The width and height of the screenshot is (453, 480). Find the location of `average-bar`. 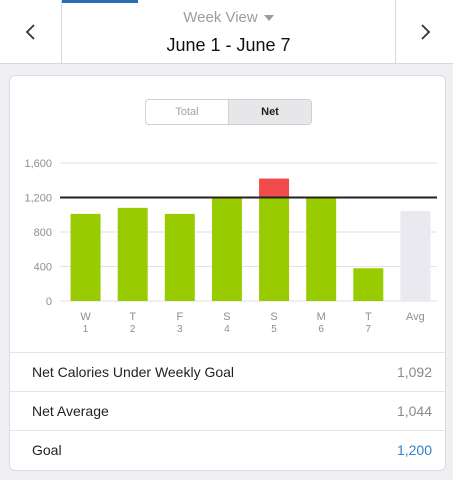

average-bar is located at coordinates (415, 255).